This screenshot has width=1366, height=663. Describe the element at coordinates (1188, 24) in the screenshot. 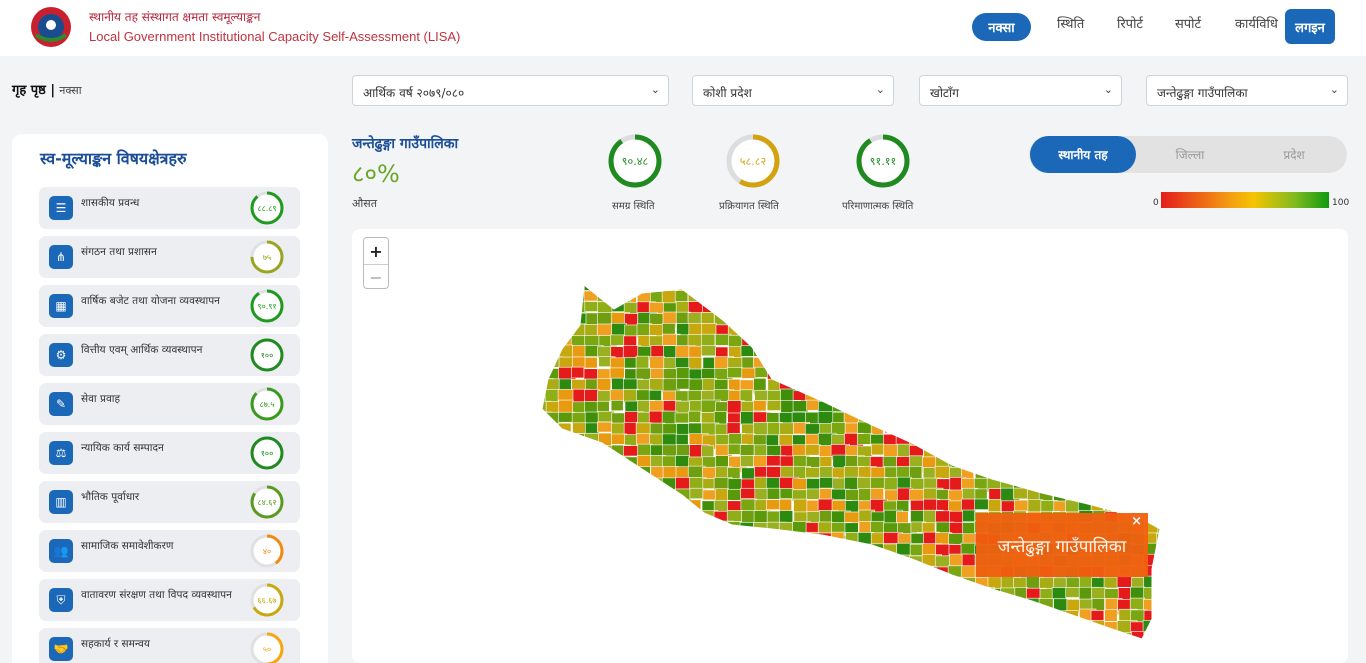

I see `nav-support: सपोर्ट` at that location.